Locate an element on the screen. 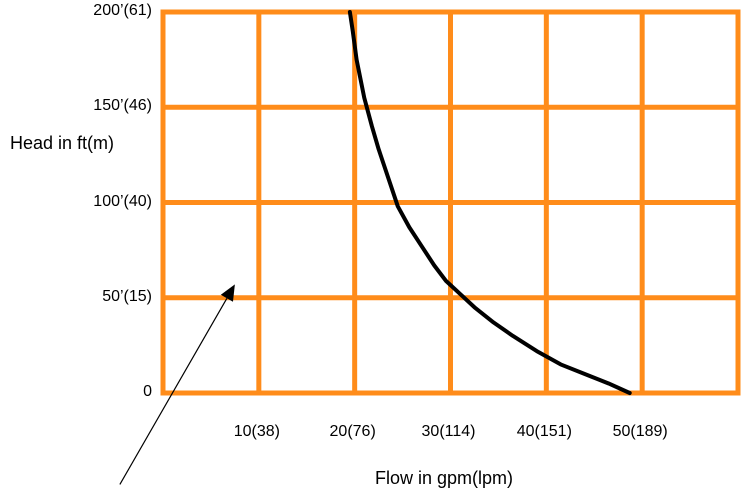 The height and width of the screenshot is (494, 747). y-tick-label-0: 0 is located at coordinates (147, 391).